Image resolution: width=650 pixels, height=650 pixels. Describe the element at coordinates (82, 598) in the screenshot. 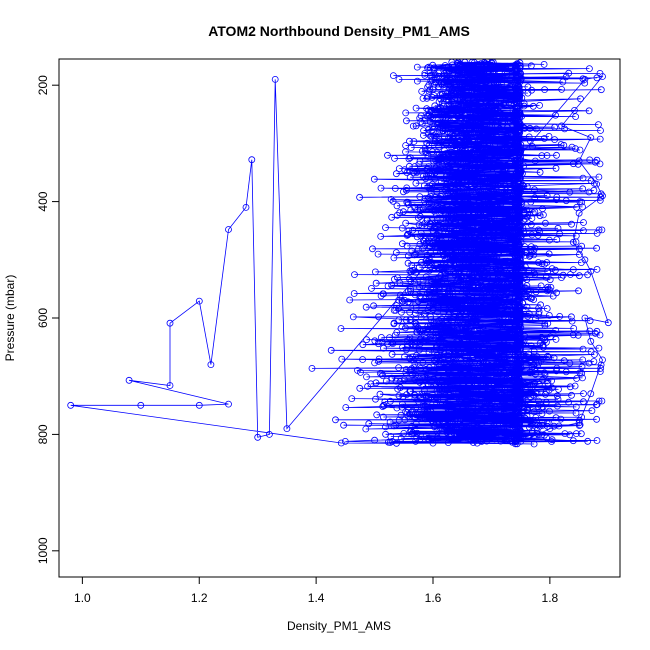

I see `x-tick-label: 1.0` at that location.